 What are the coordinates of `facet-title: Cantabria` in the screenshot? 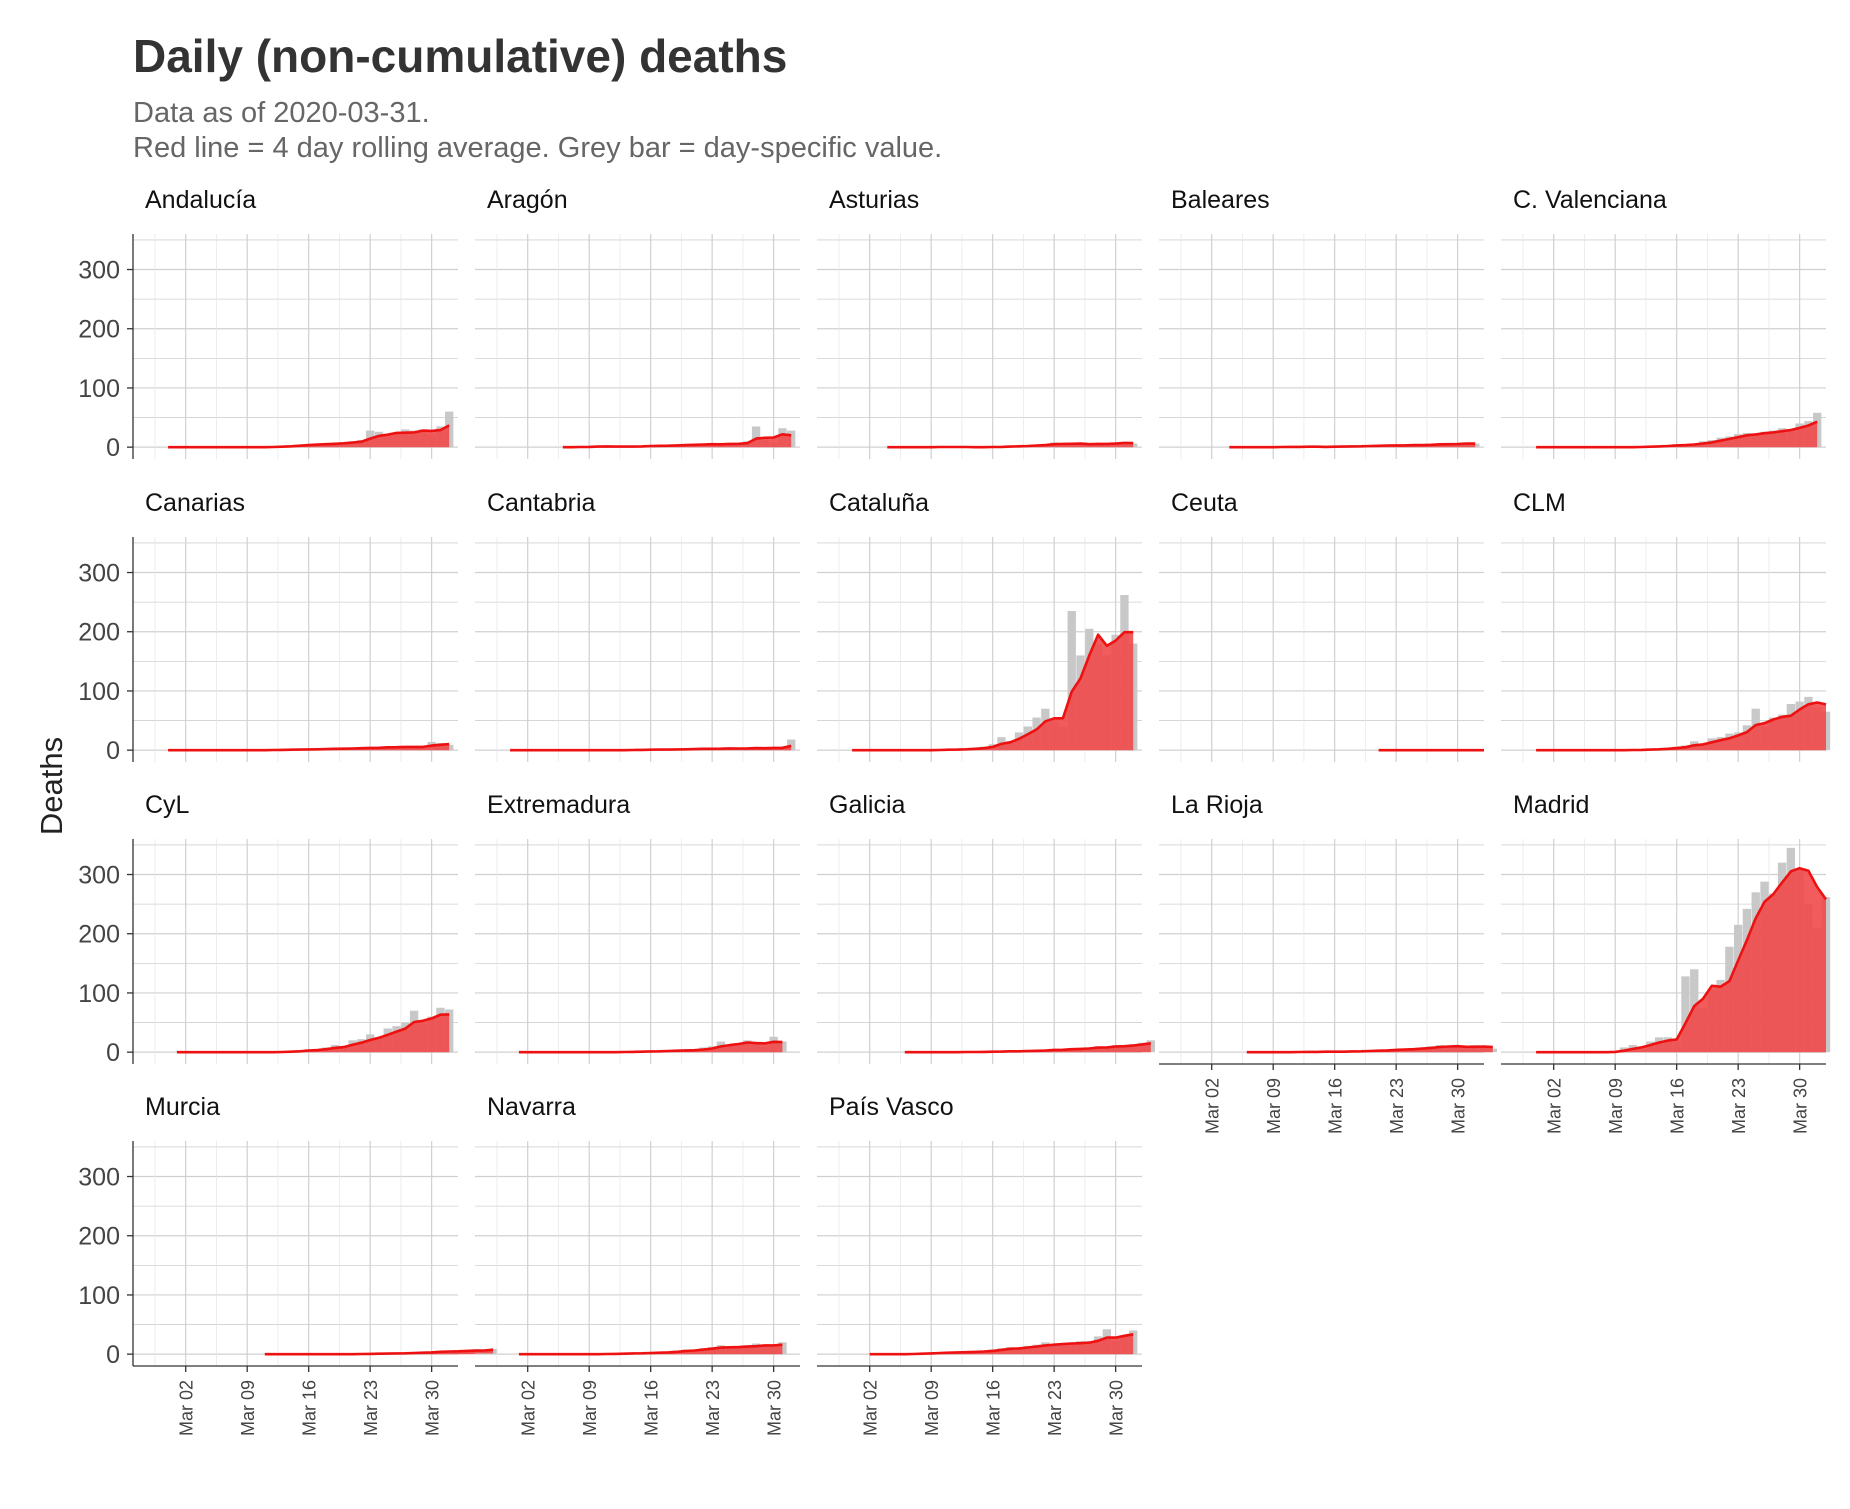 It's located at (541, 503).